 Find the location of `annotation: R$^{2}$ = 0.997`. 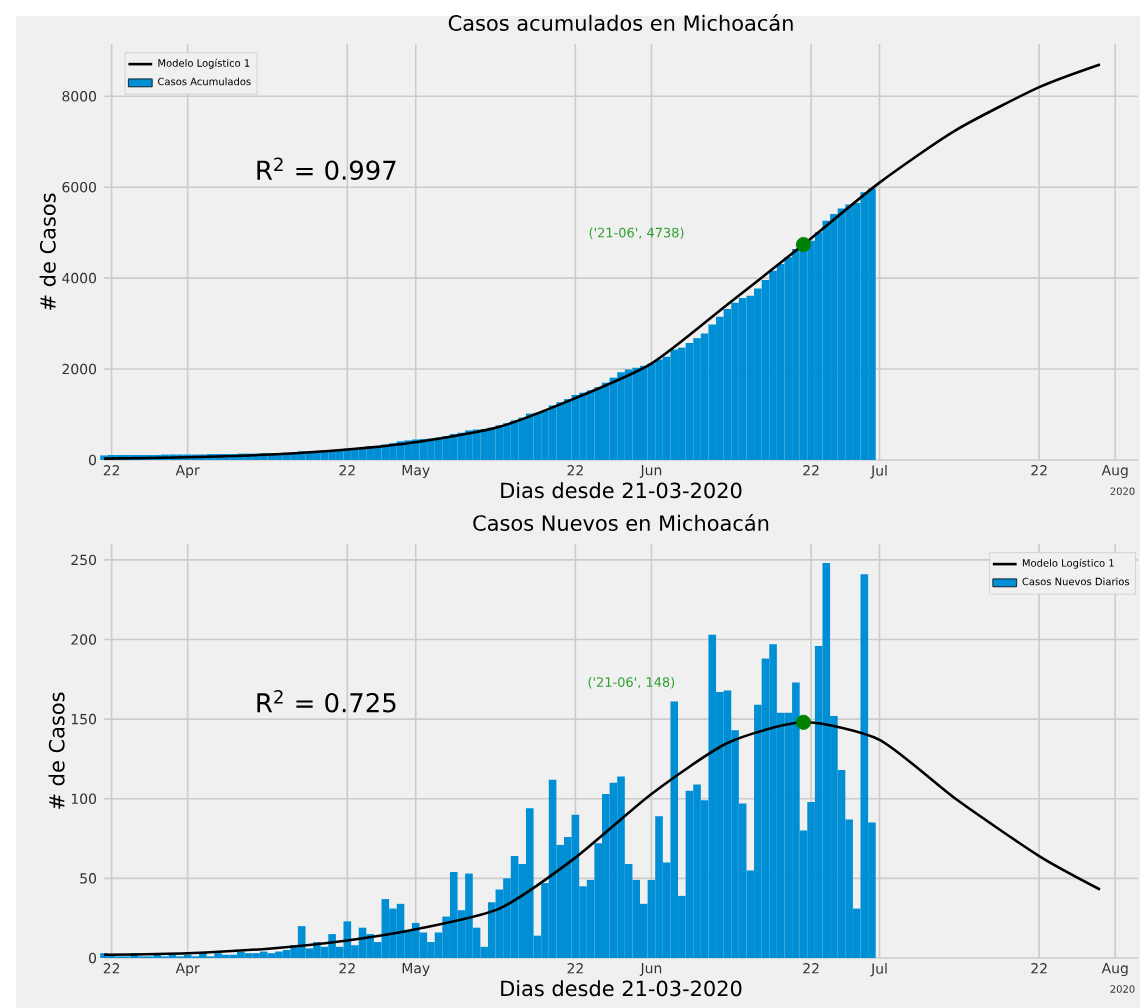

annotation: R$^{2}$ = 0.997 is located at coordinates (326, 169).